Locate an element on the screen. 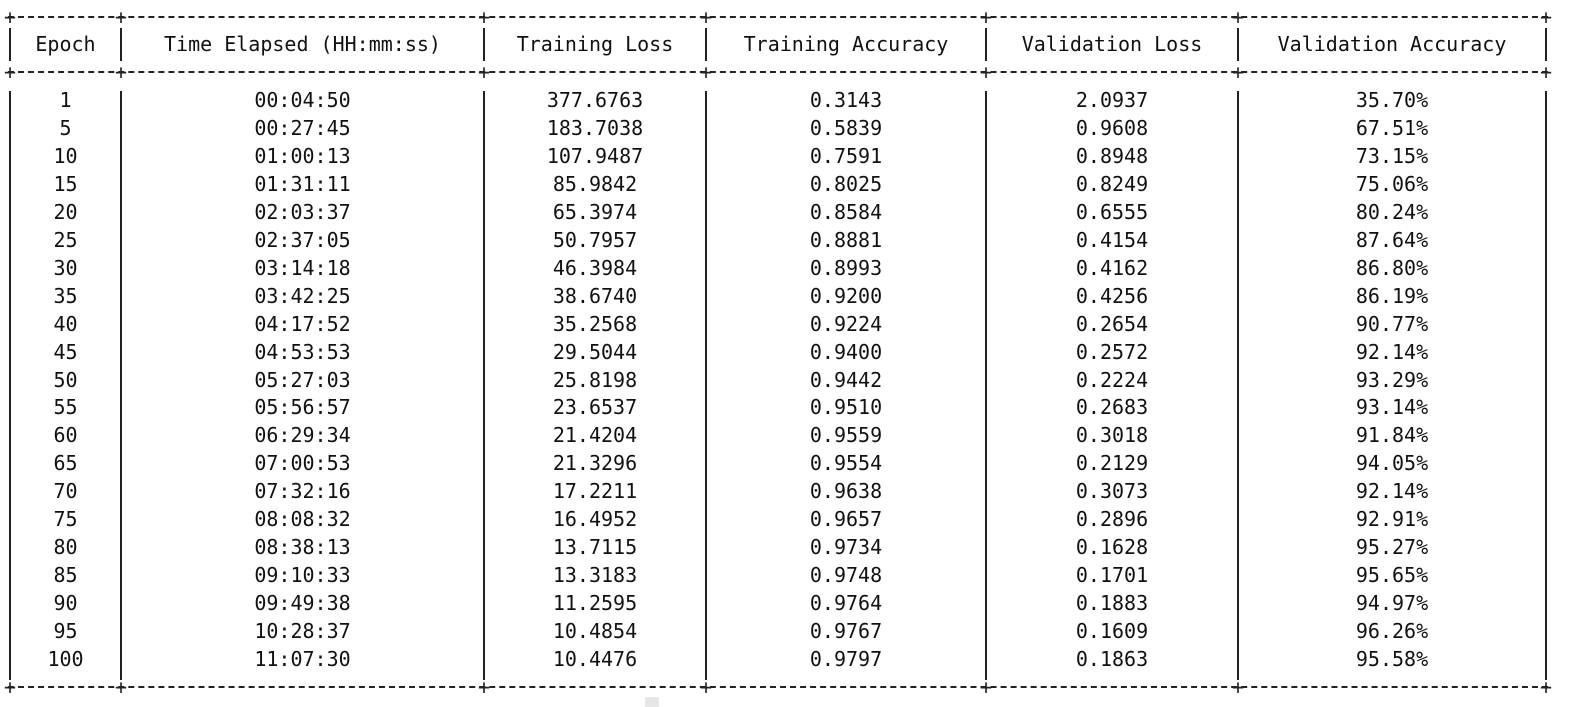  table-cell: 08:38:13 is located at coordinates (302, 547).